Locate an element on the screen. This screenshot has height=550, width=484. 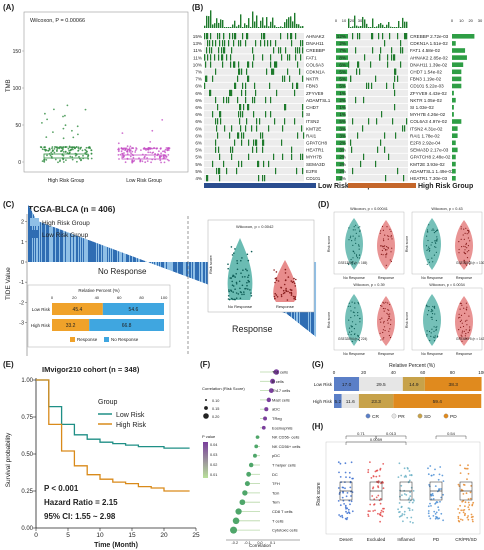
km-pvalue: P < 0.001 is located at coordinates (61, 488).